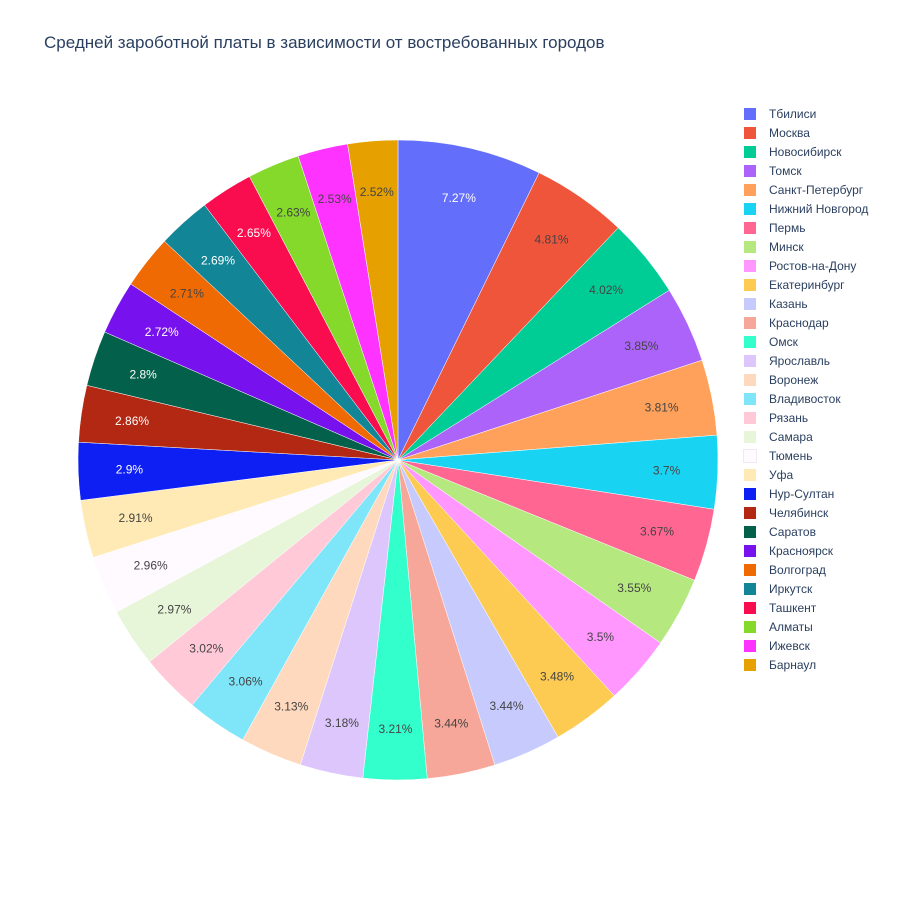 The image size is (900, 900). What do you see at coordinates (816, 190) in the screenshot?
I see `legend-label: Санкт-Петербург` at bounding box center [816, 190].